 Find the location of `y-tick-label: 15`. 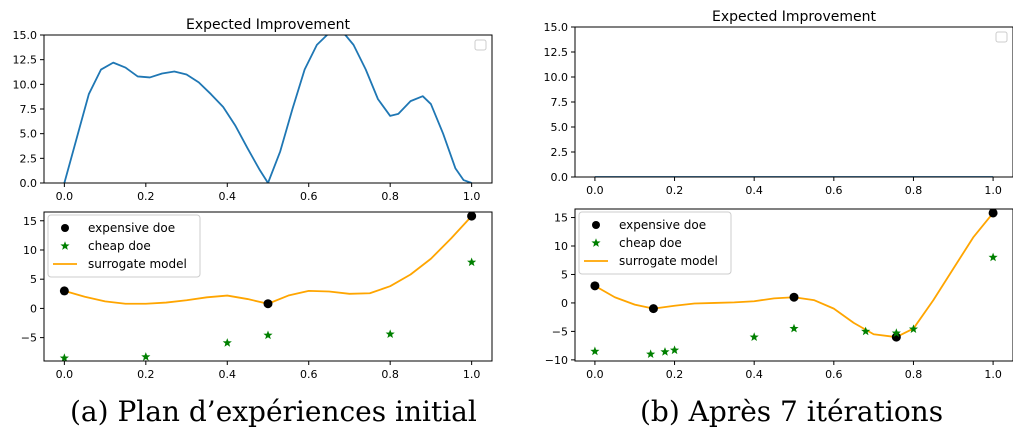

y-tick-label: 15 is located at coordinates (30, 221).